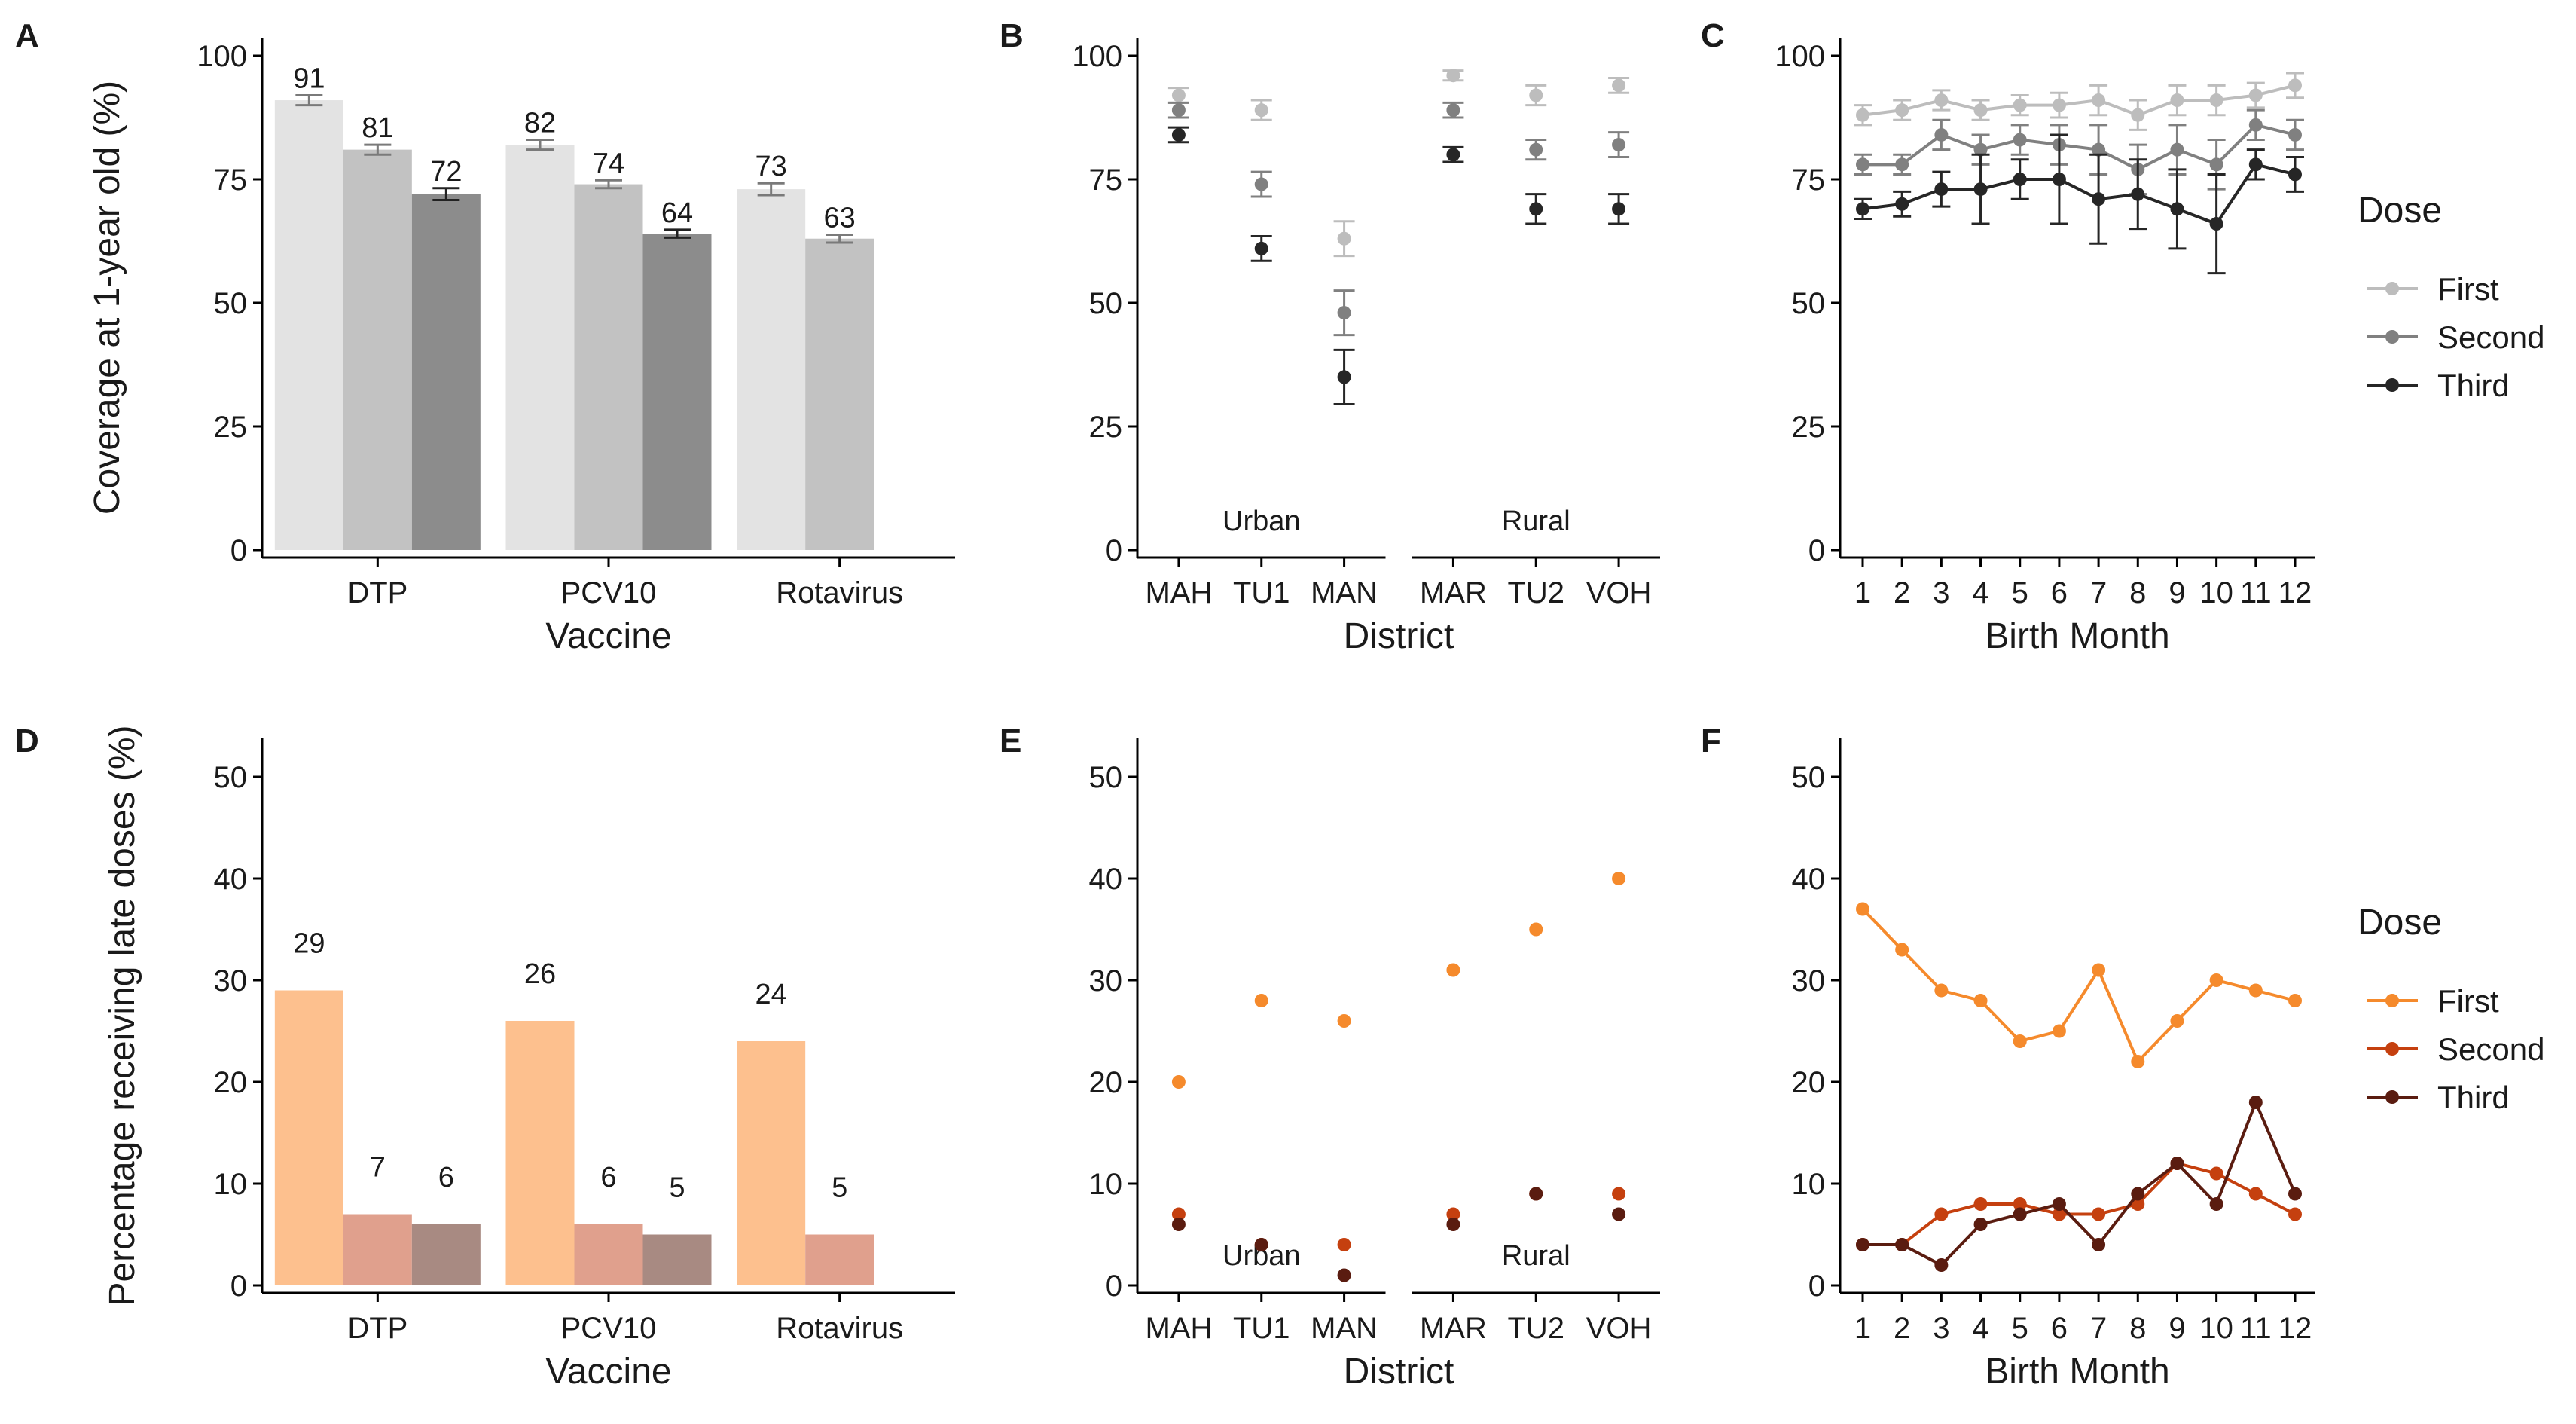 This screenshot has width=2576, height=1424. What do you see at coordinates (2400, 211) in the screenshot?
I see `legend-title: Dose` at bounding box center [2400, 211].